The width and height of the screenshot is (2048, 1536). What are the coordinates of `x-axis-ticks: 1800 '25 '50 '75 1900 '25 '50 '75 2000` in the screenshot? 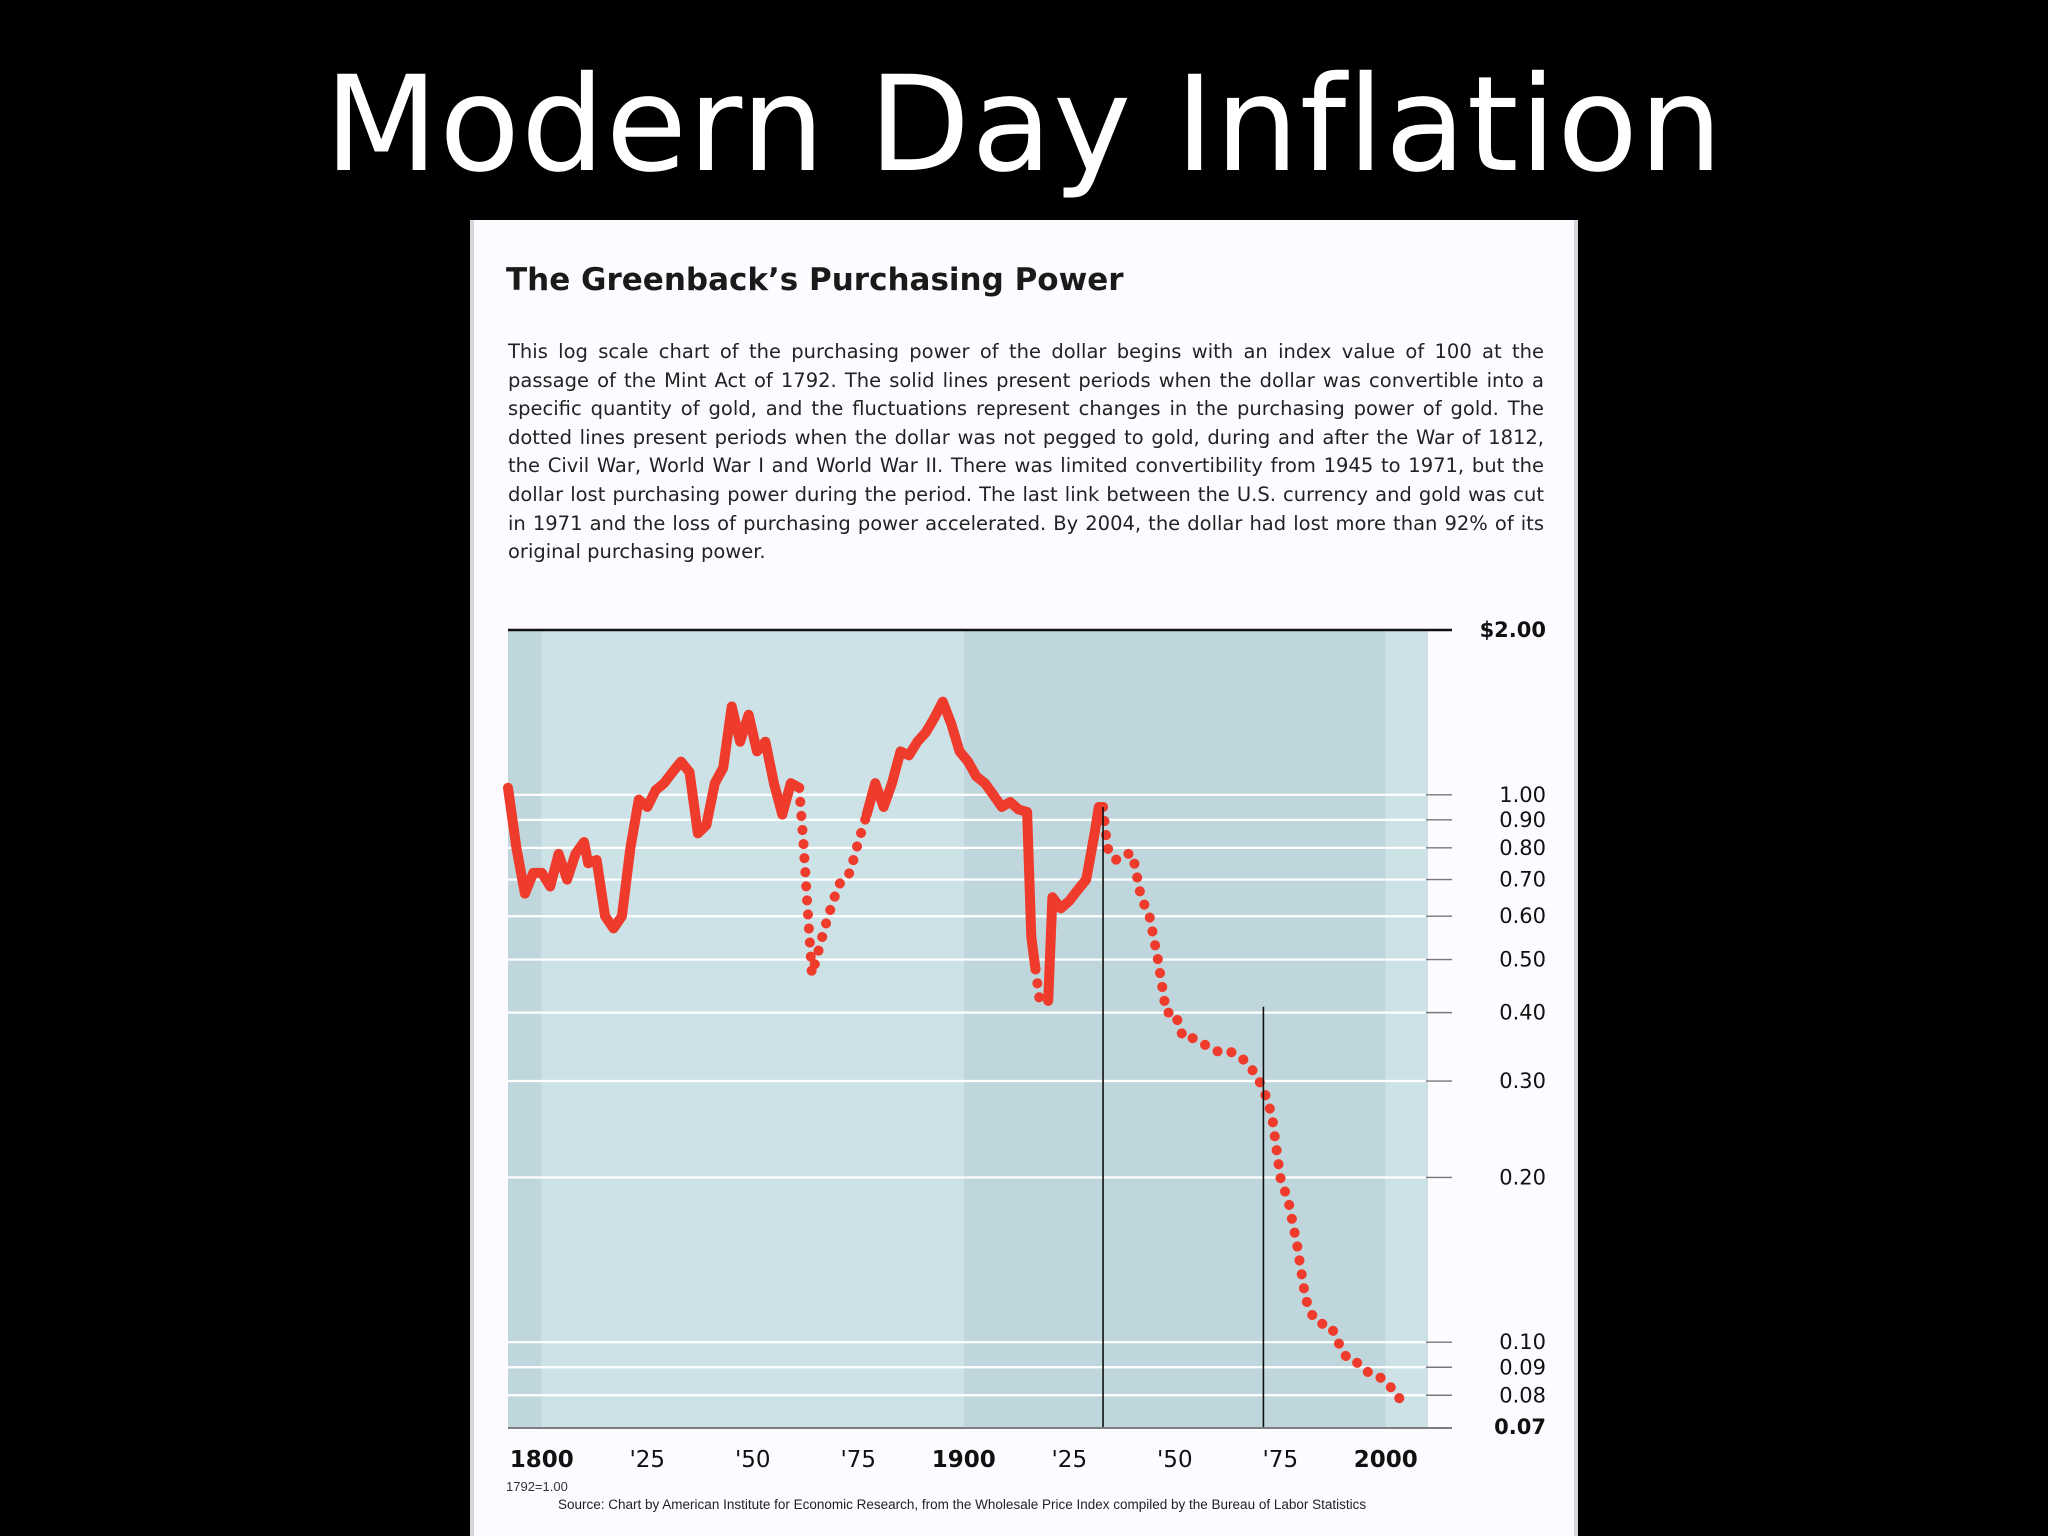 It's located at (980, 1450).